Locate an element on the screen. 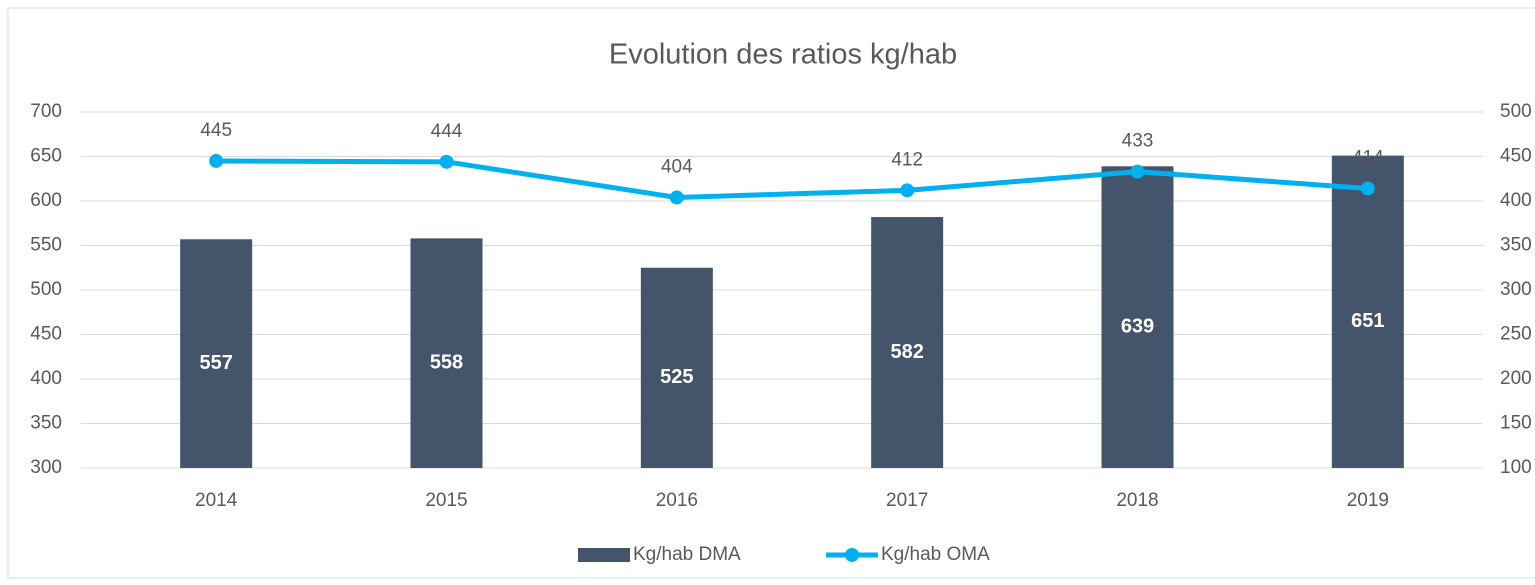 This screenshot has width=1535, height=585. bar-value-label: 558 is located at coordinates (446, 362).